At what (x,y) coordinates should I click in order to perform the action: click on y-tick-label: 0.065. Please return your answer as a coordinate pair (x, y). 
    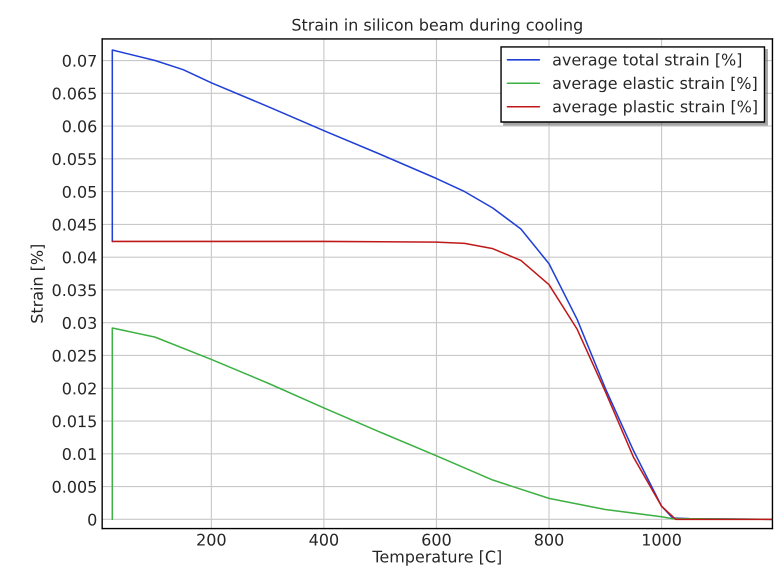
    Looking at the image, I should click on (74, 94).